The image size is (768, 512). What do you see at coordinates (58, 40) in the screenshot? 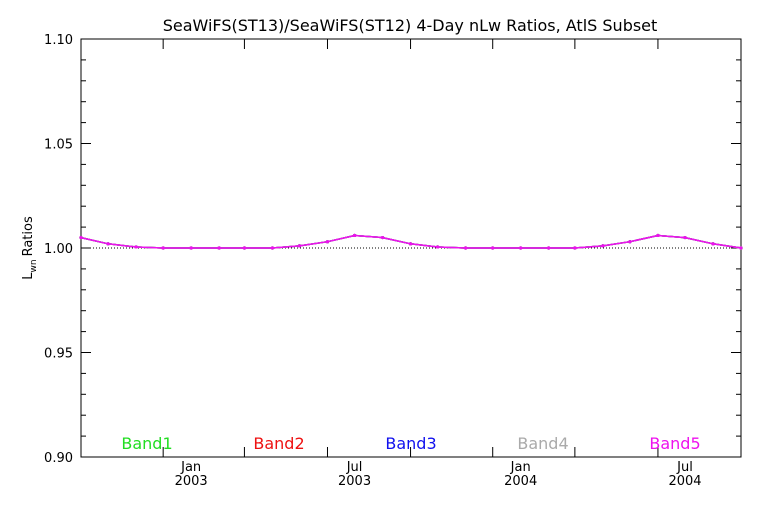
I see `y-tick-label: 1.10` at bounding box center [58, 40].